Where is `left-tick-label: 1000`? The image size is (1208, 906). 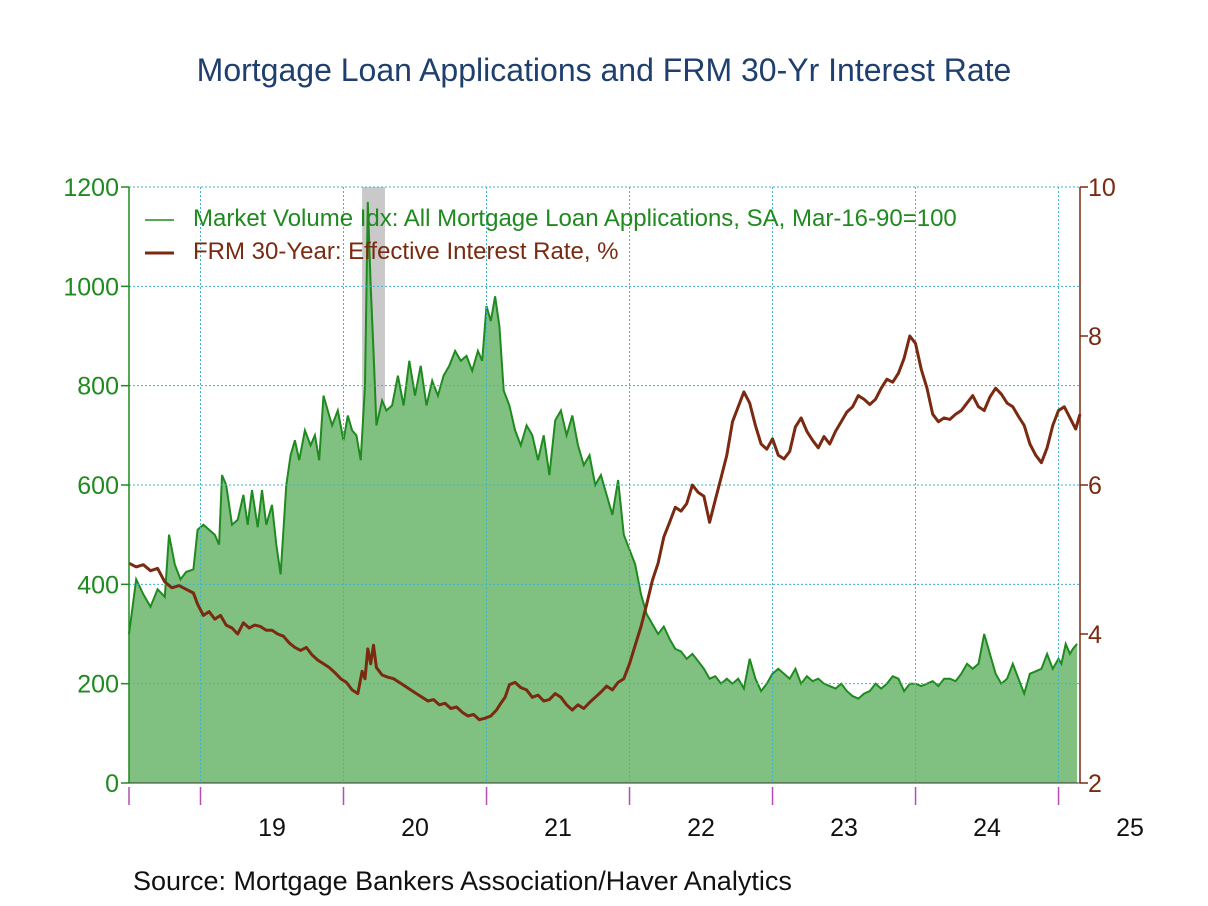 left-tick-label: 1000 is located at coordinates (91, 287).